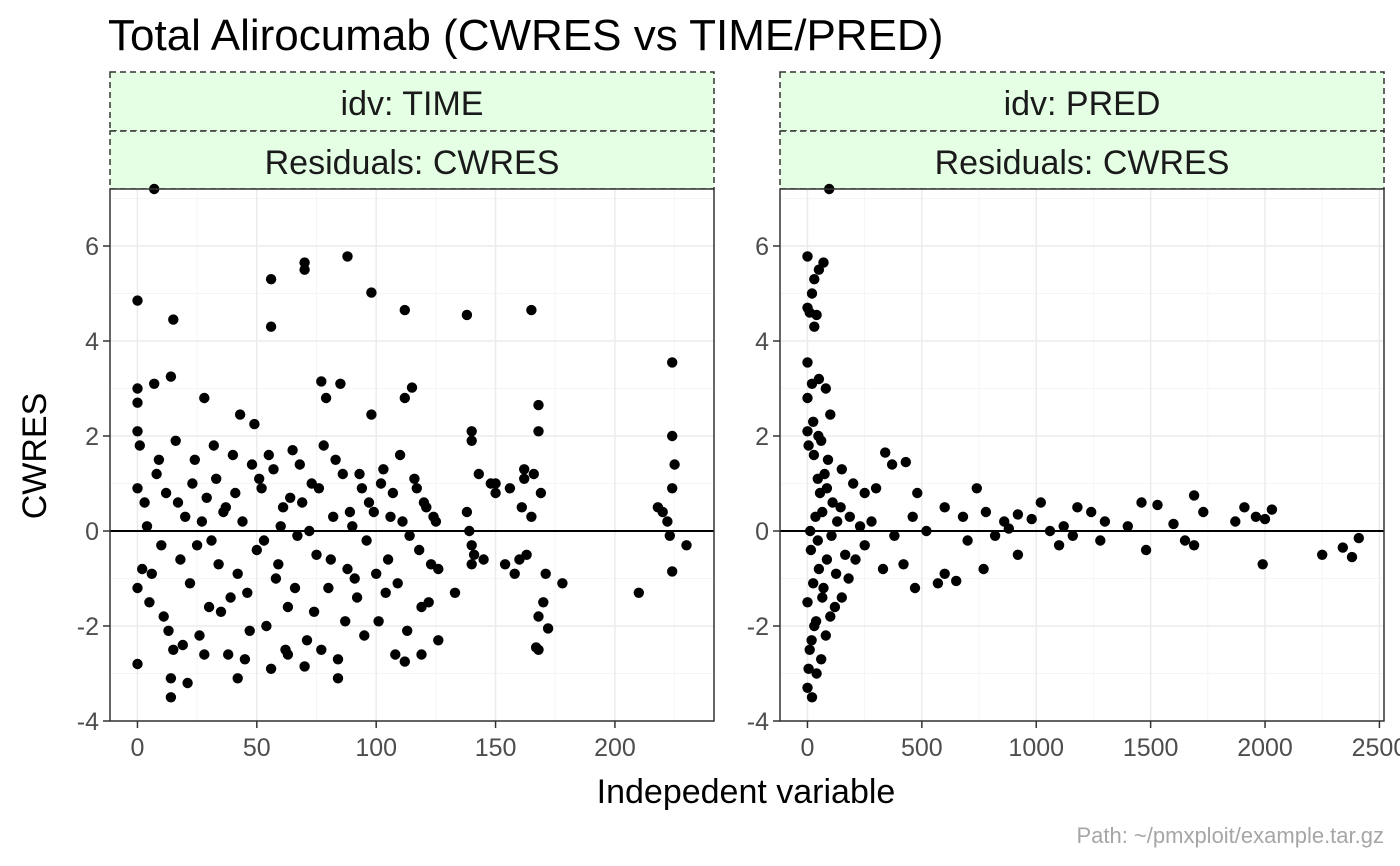 The height and width of the screenshot is (866, 1400). Describe the element at coordinates (1376, 748) in the screenshot. I see `x-tick-label: 2500` at that location.